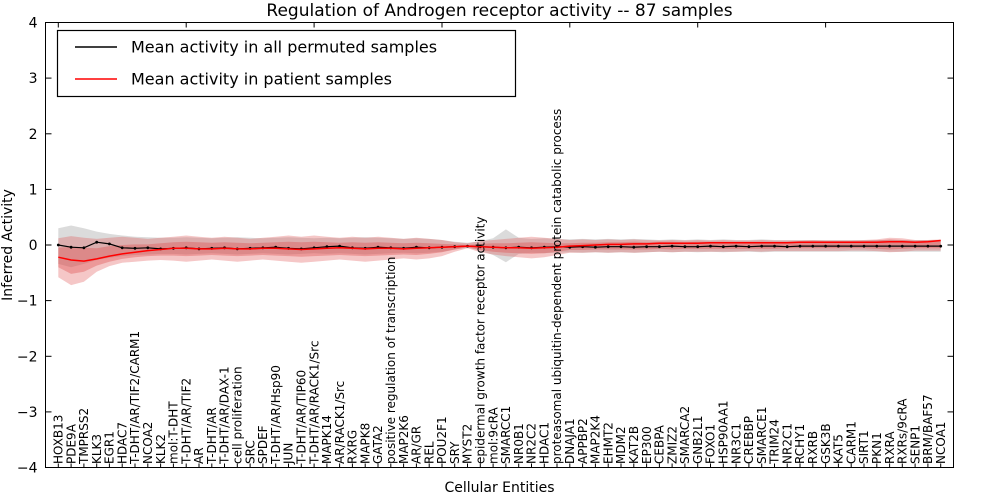 This screenshot has width=1000, height=504. What do you see at coordinates (199, 455) in the screenshot?
I see `x-tick-label: AR` at bounding box center [199, 455].